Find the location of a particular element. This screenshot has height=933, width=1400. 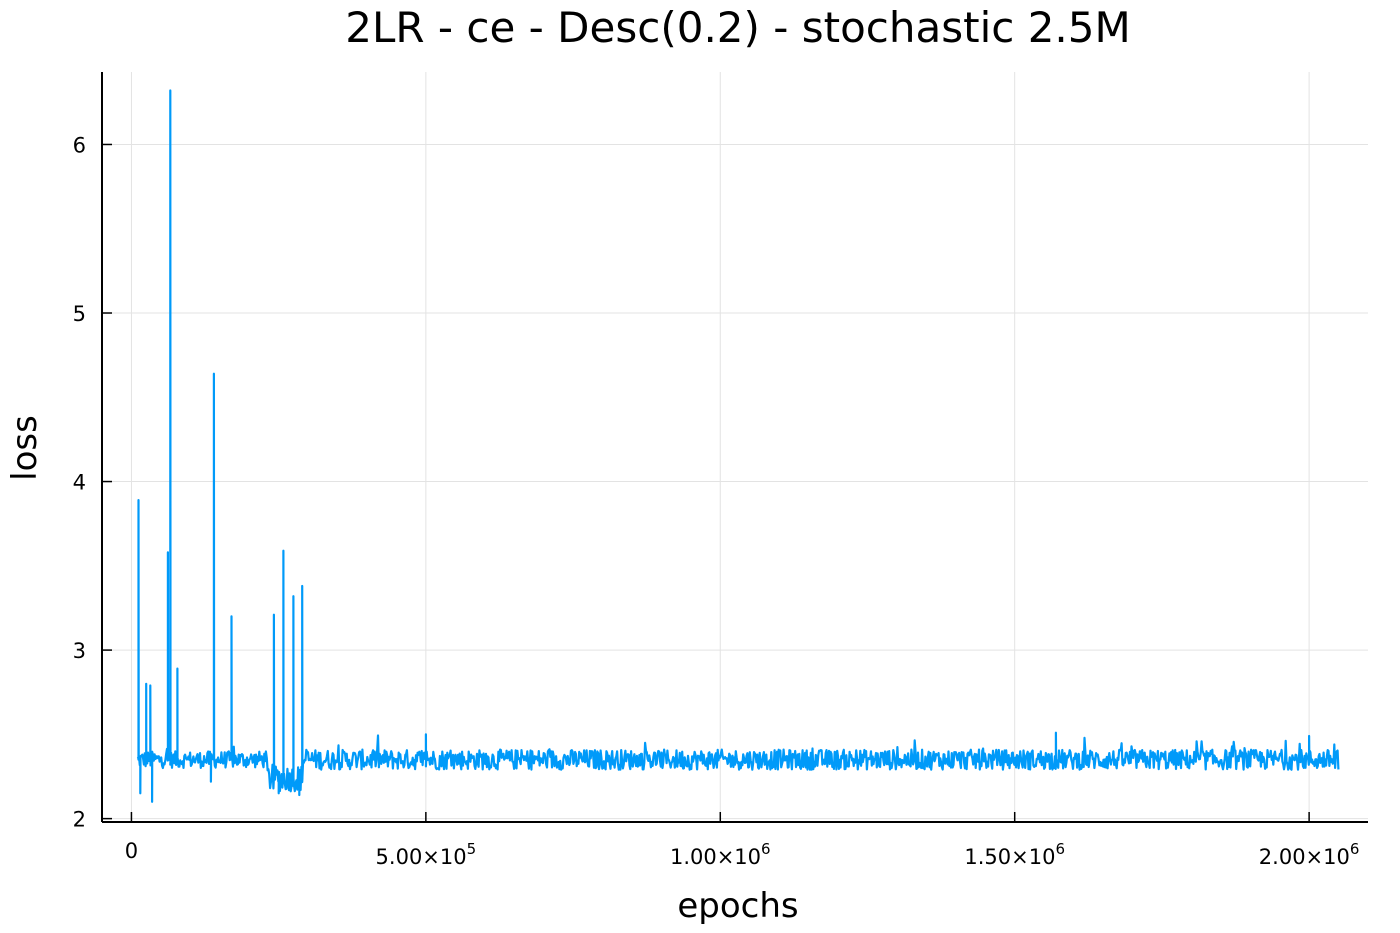

y-tick-label: 2 is located at coordinates (79, 820).